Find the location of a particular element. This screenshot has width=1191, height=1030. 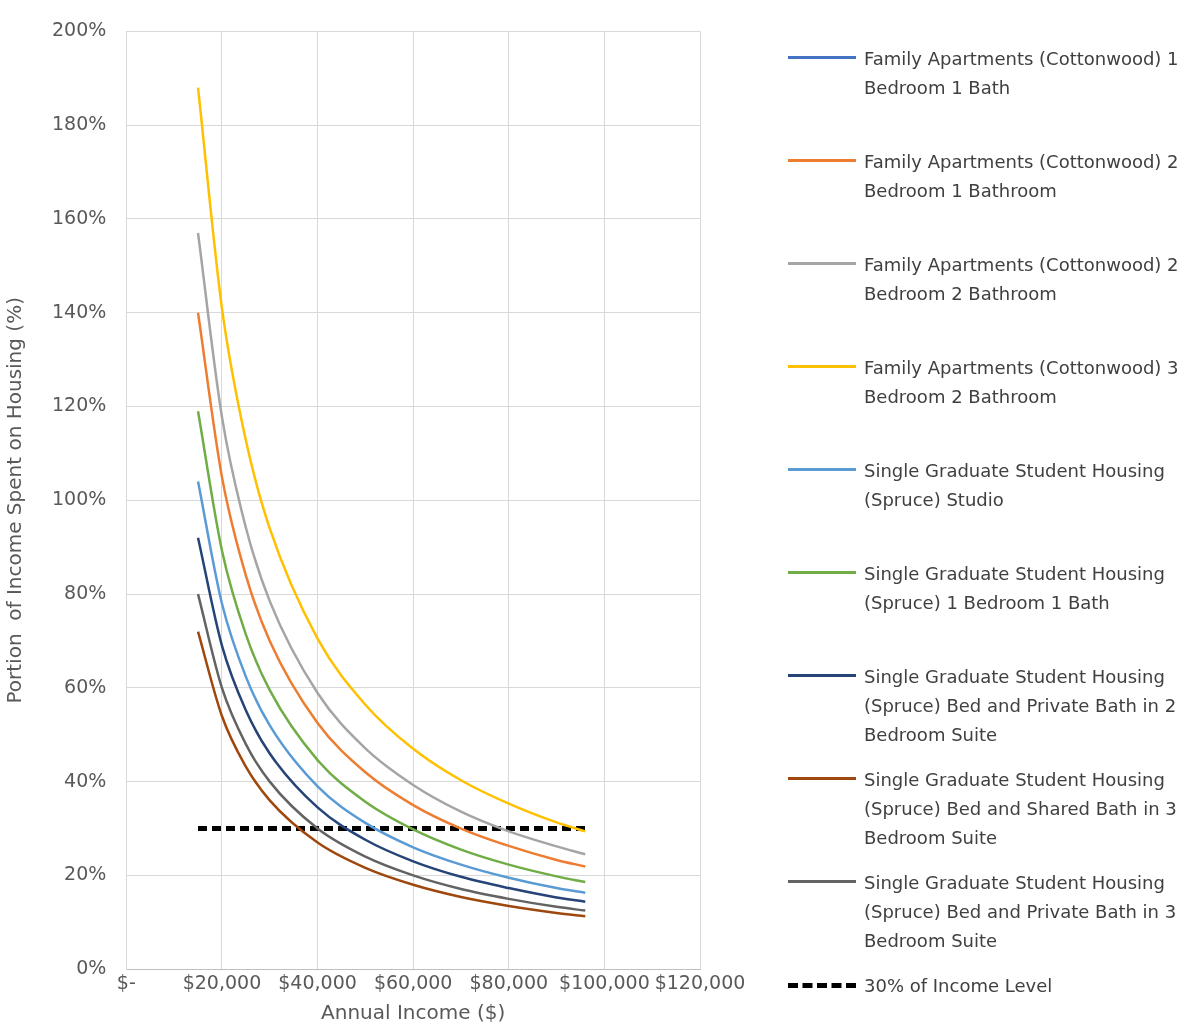

legend-label: Family Apartments (Cottonwood) 3 Bedroom 2 Bathroom is located at coordinates (1022, 382).